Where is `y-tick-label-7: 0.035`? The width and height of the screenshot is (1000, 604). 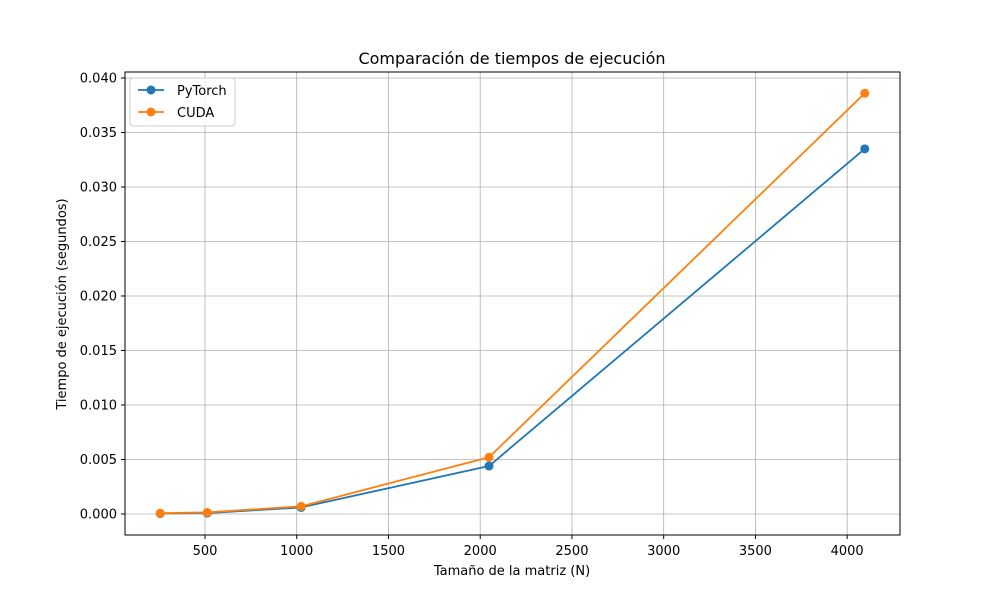
y-tick-label-7: 0.035 is located at coordinates (98, 133).